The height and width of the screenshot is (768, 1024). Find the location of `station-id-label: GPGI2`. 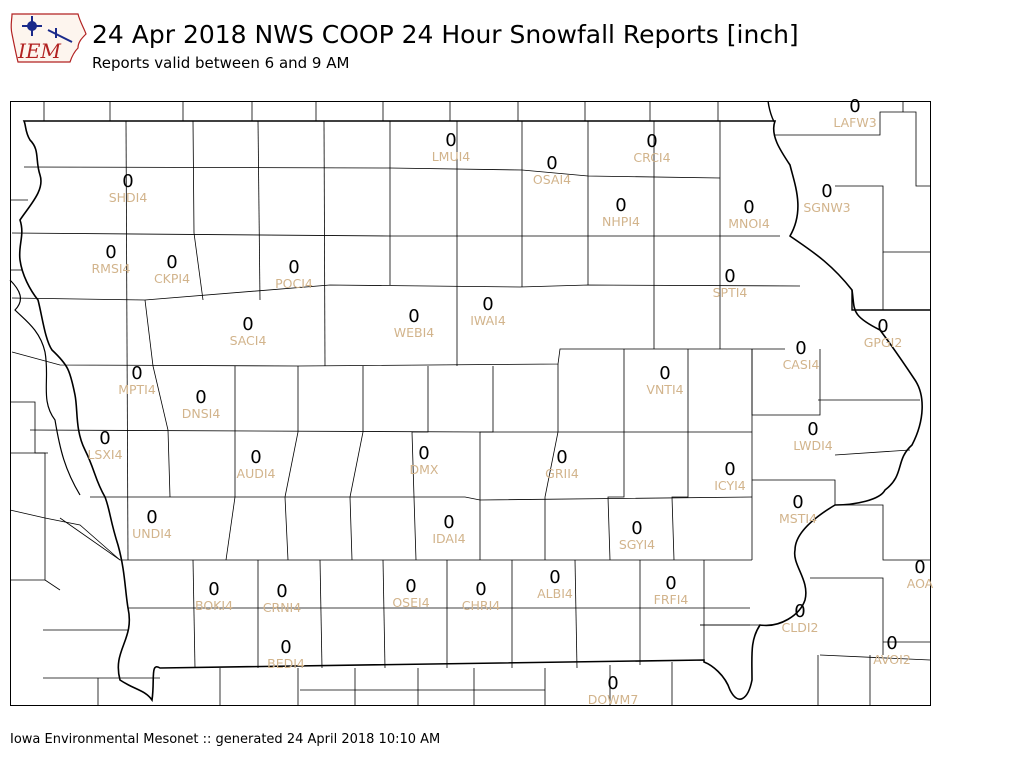

station-id-label: GPGI2 is located at coordinates (883, 342).